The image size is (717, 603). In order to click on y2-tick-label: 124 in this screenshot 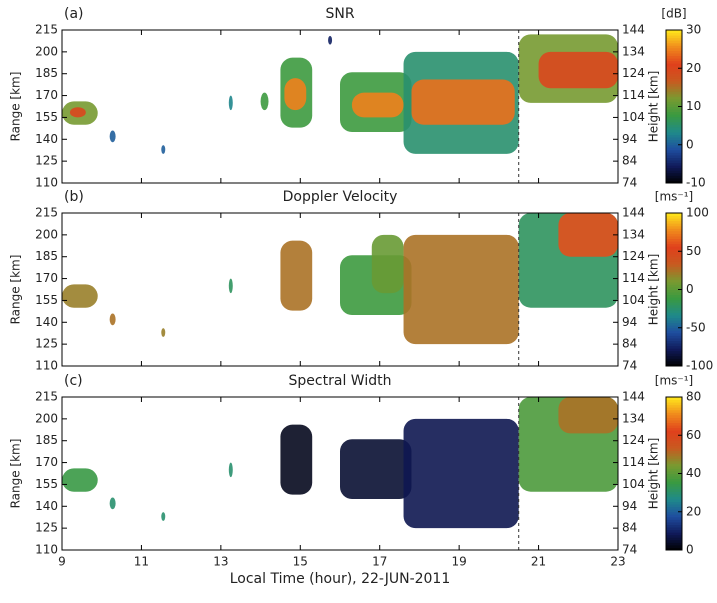, I will do `click(633, 256)`.